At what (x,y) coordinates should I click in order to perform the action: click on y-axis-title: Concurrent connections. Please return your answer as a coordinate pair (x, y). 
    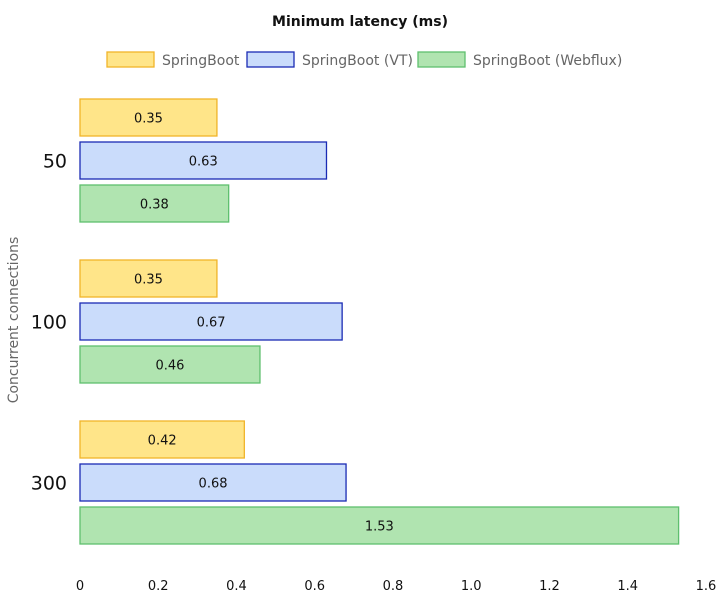
    Looking at the image, I should click on (14, 320).